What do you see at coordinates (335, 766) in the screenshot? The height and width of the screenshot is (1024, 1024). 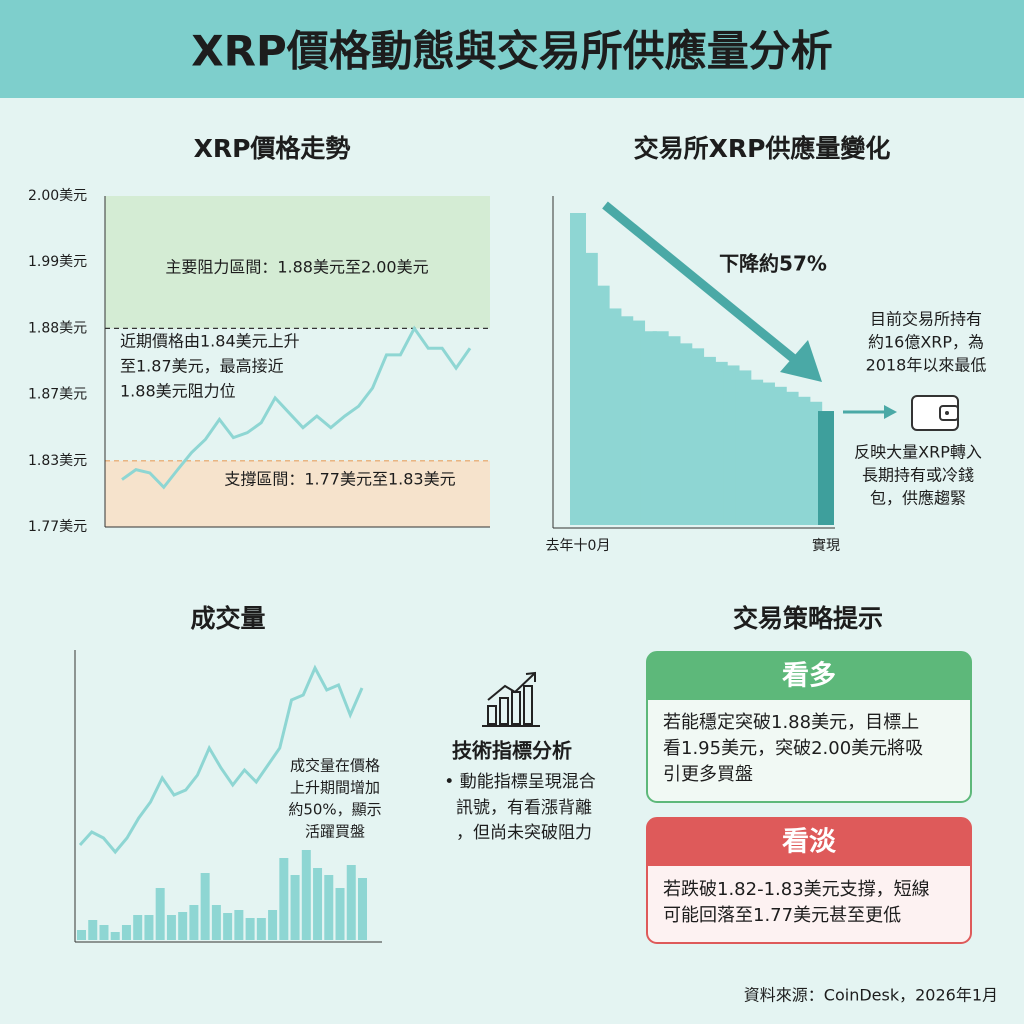 I see `annotation: 成交量在價格` at bounding box center [335, 766].